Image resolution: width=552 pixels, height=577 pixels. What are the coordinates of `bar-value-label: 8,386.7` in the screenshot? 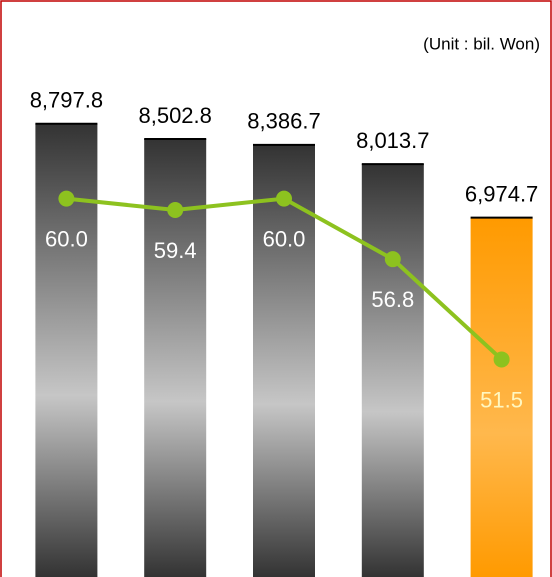 It's located at (283, 121).